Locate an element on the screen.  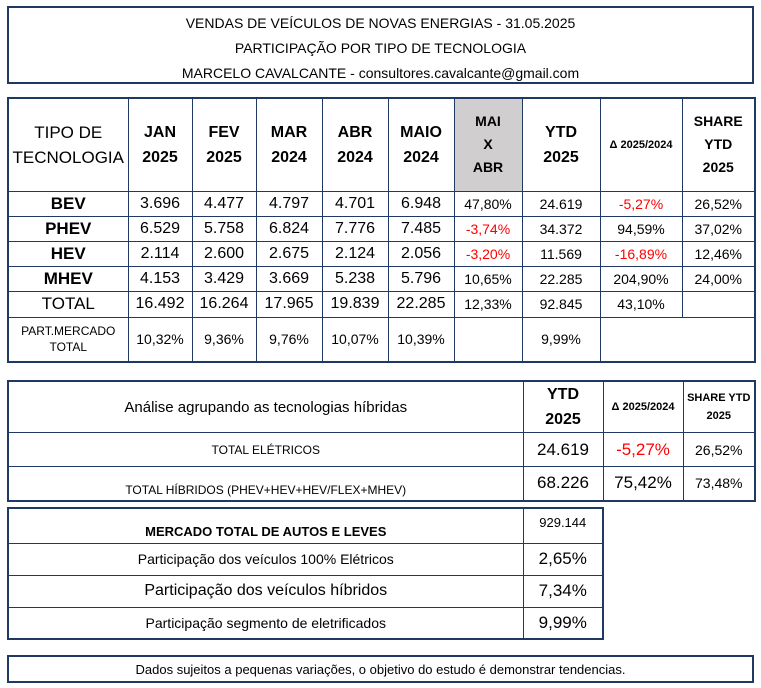
col-header-maix-line3: ABR is located at coordinates (488, 167).